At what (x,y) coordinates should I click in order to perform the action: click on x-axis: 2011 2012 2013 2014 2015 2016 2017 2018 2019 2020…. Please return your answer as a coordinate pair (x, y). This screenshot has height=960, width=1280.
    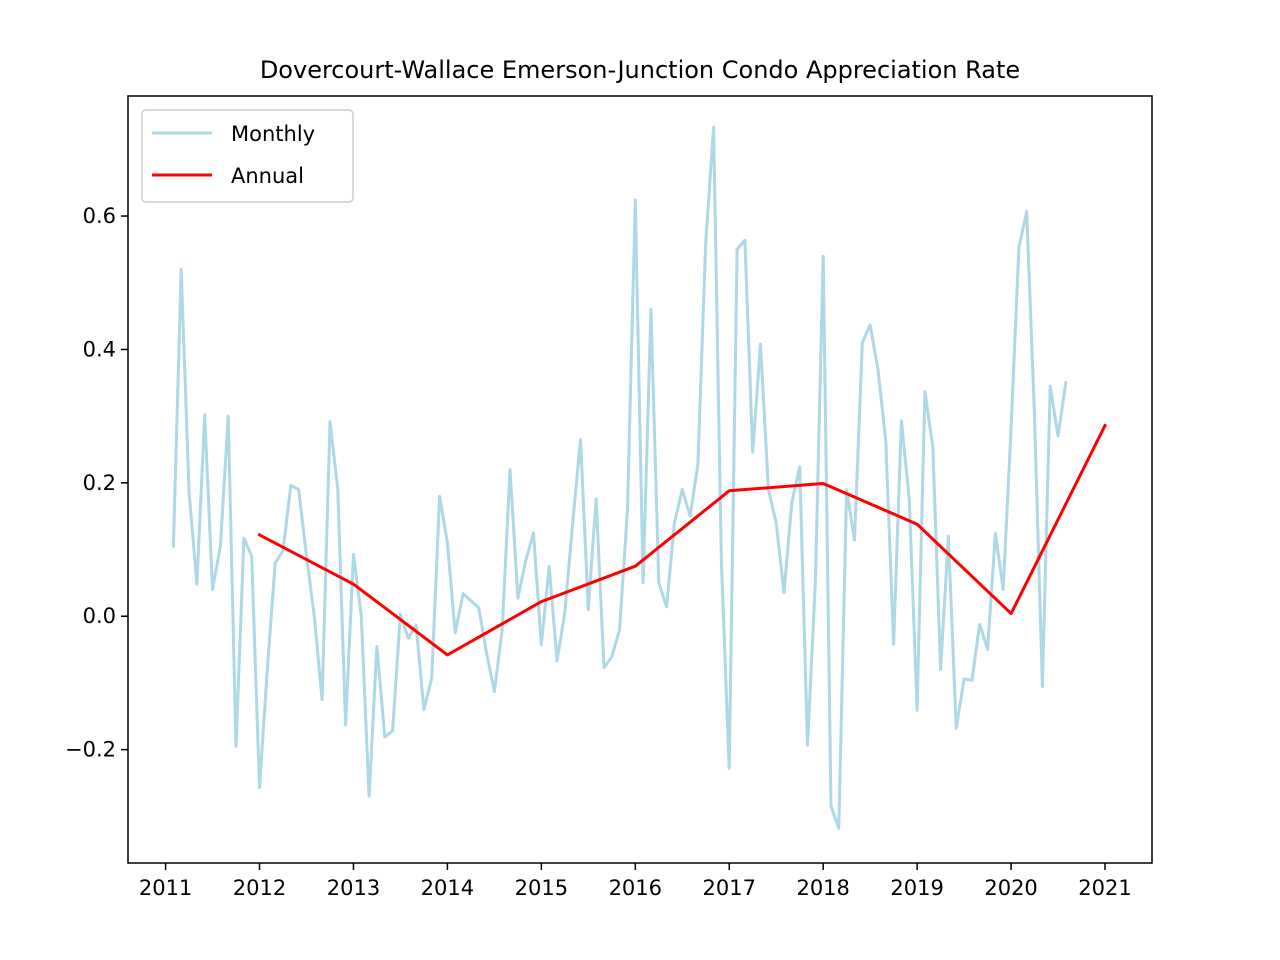
    Looking at the image, I should click on (635, 881).